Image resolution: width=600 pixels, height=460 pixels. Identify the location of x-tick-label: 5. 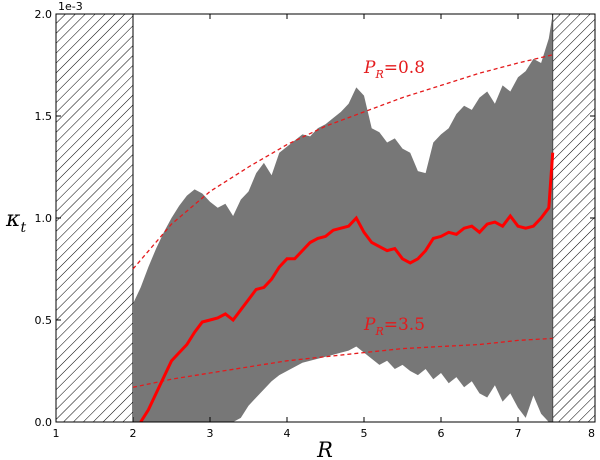
(364, 433).